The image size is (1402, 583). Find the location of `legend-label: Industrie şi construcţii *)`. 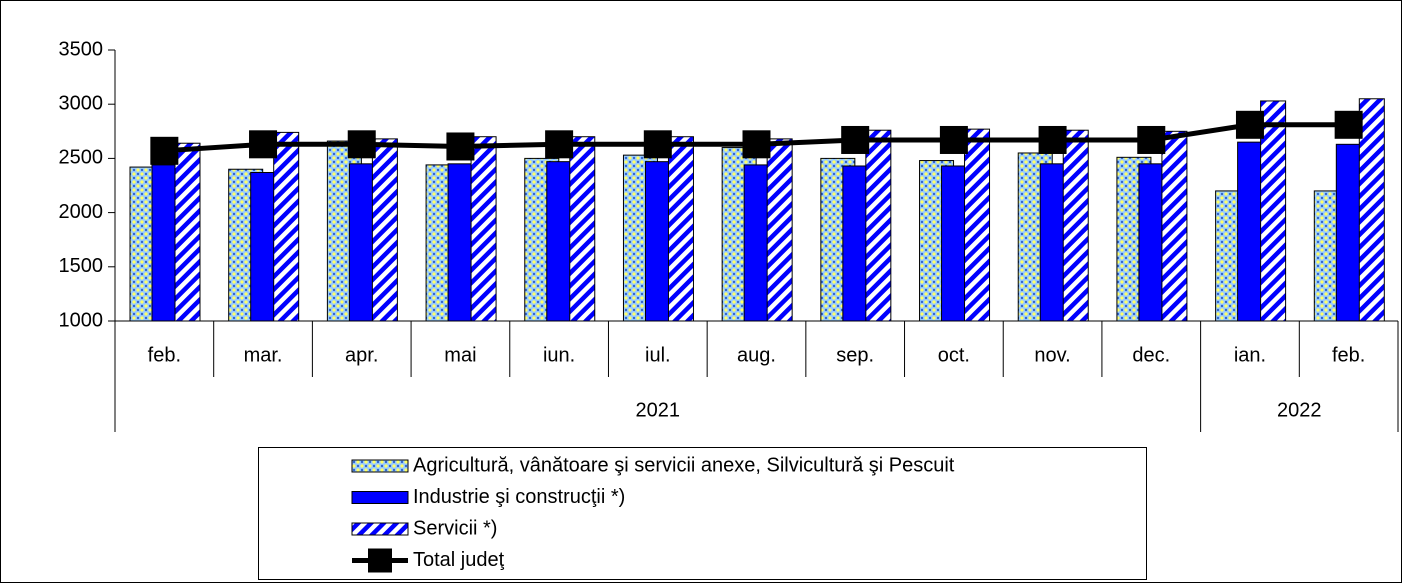

legend-label: Industrie şi construcţii *) is located at coordinates (519, 497).